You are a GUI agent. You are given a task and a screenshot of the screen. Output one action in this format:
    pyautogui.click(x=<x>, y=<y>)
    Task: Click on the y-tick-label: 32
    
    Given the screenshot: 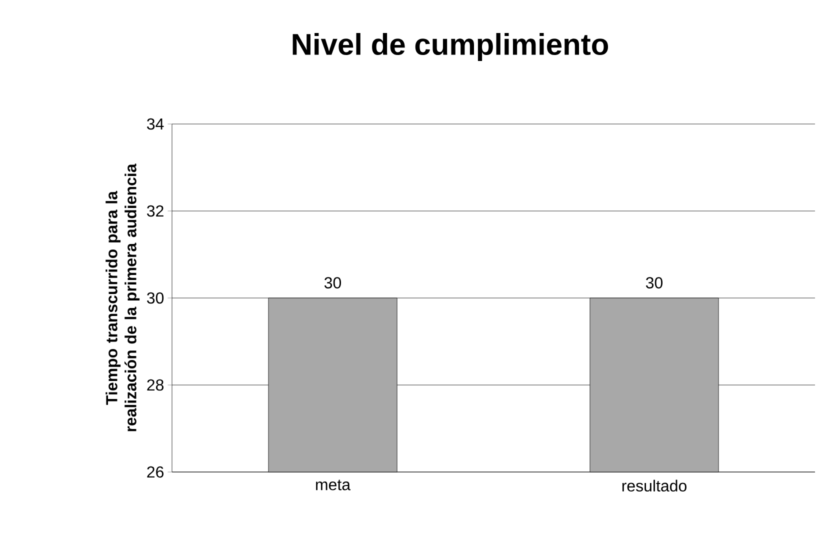 What is the action you would take?
    pyautogui.click(x=155, y=211)
    